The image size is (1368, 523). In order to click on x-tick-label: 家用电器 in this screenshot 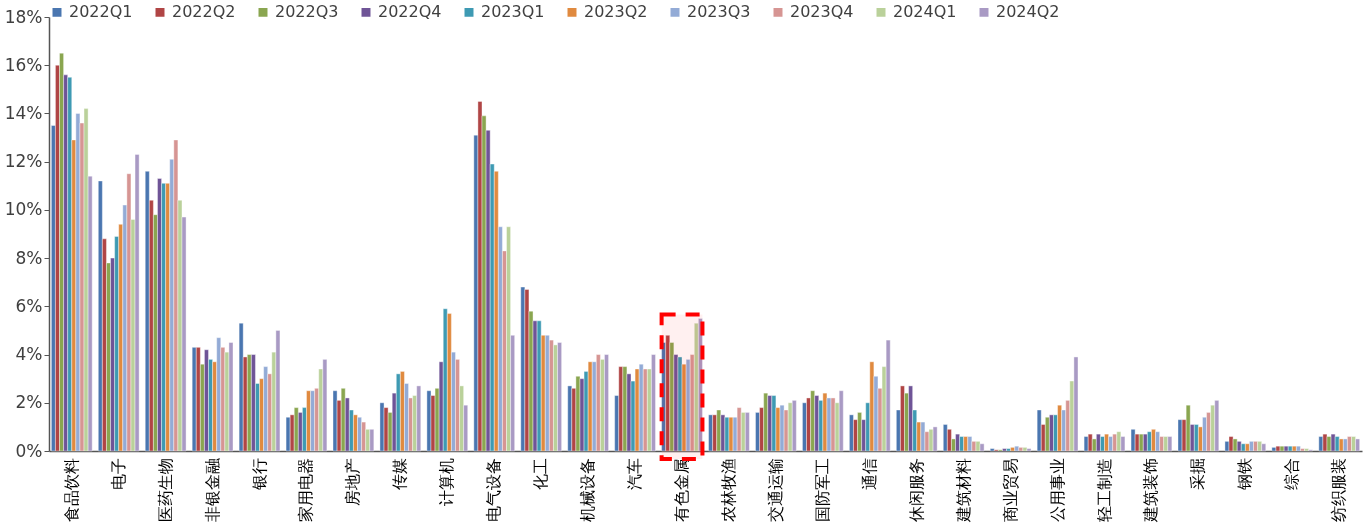, I will do `click(306, 489)`.